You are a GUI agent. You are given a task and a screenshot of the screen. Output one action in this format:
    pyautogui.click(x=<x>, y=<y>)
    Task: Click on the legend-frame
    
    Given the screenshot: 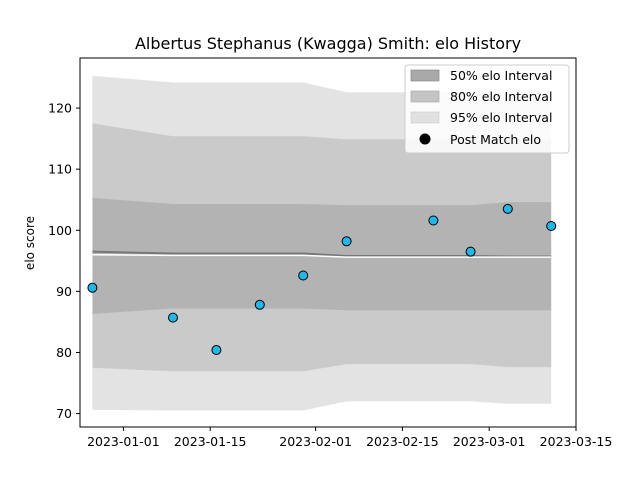 What is the action you would take?
    pyautogui.click(x=487, y=109)
    